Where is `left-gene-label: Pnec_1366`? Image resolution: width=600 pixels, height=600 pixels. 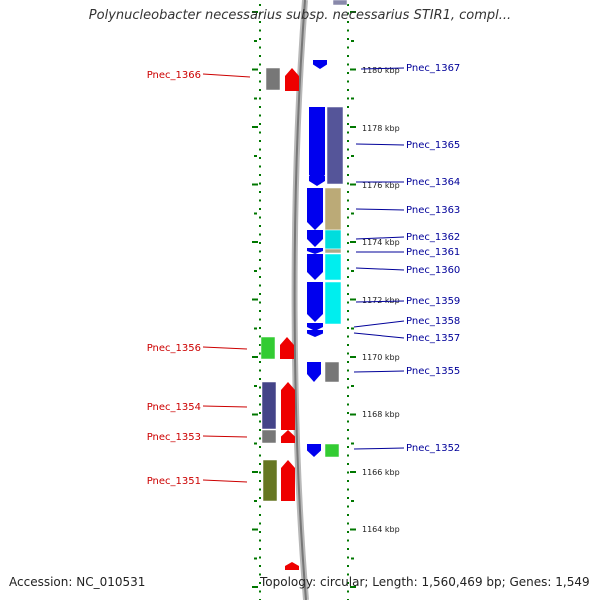
left-gene-label: Pnec_1366 is located at coordinates (174, 75).